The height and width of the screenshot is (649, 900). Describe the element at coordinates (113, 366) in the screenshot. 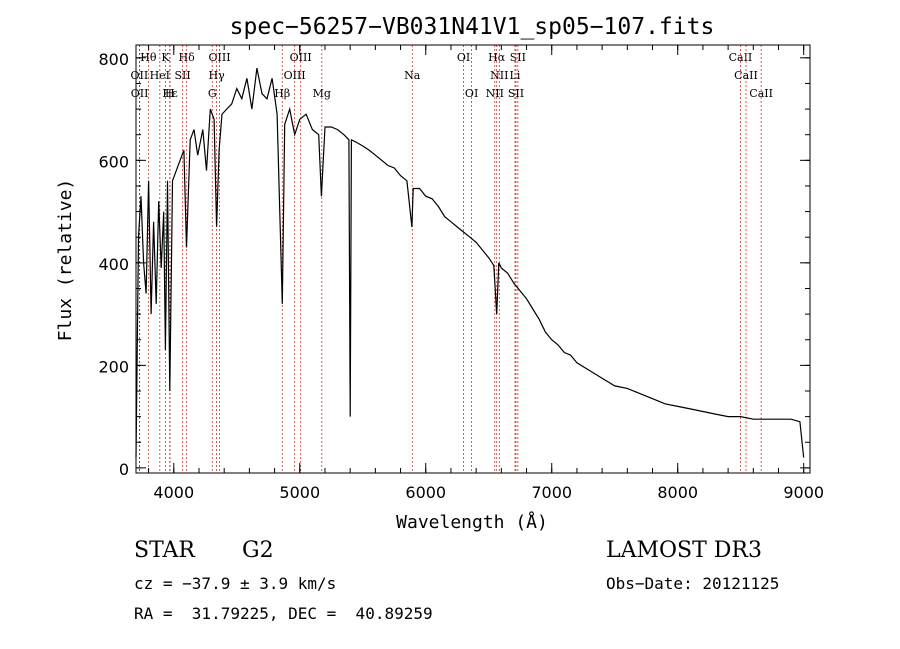

I see `y-tick-label: 200` at that location.